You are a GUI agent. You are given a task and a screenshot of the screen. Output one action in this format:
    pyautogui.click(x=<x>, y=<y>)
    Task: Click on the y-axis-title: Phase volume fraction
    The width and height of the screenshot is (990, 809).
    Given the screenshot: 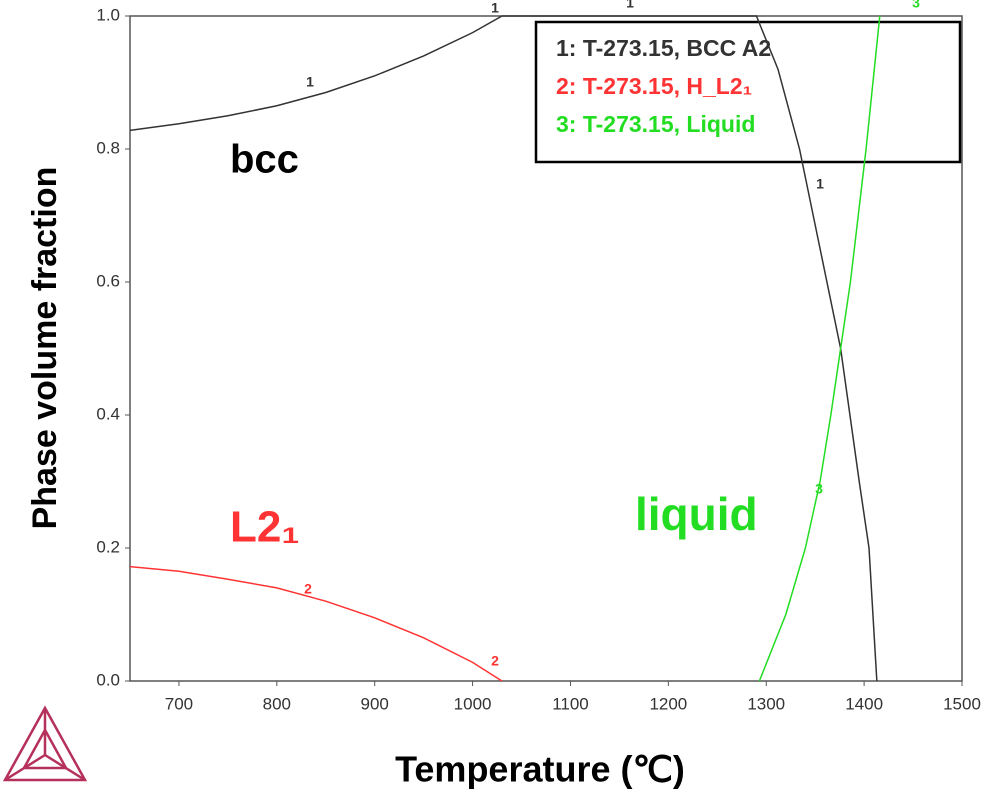 What is the action you would take?
    pyautogui.click(x=45, y=348)
    